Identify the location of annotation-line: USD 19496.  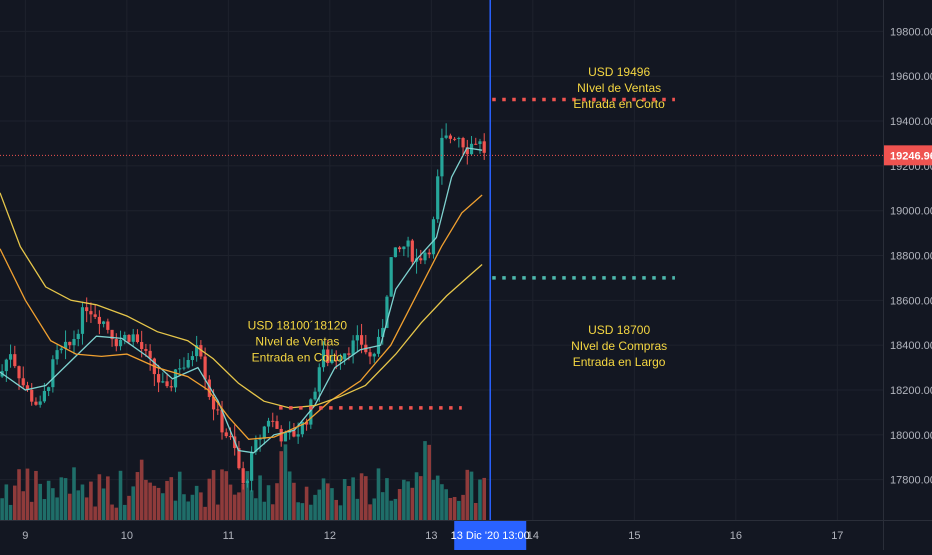
(619, 72).